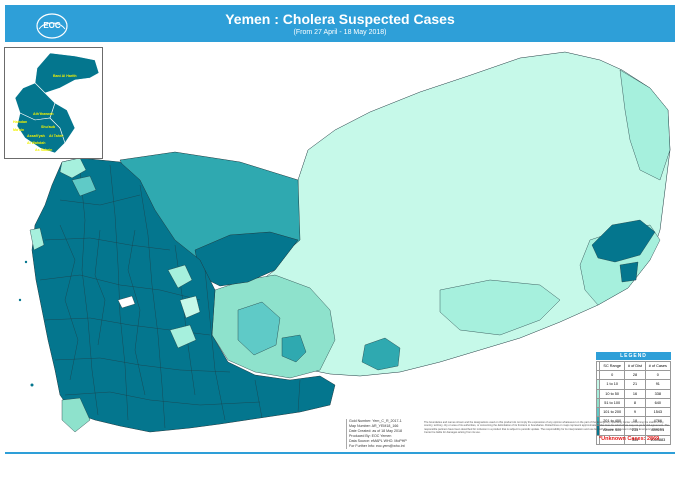 The image size is (680, 481). What do you see at coordinates (658, 375) in the screenshot?
I see `legend-cell-cases: 0` at bounding box center [658, 375].